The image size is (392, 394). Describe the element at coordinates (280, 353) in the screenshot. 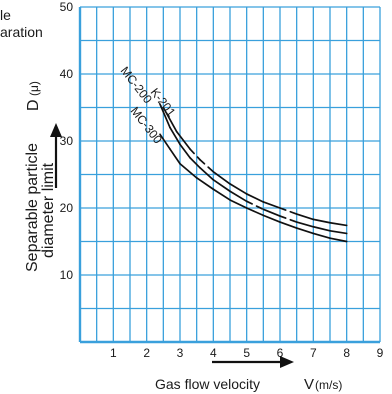

I see `x-tick-label: 6` at that location.